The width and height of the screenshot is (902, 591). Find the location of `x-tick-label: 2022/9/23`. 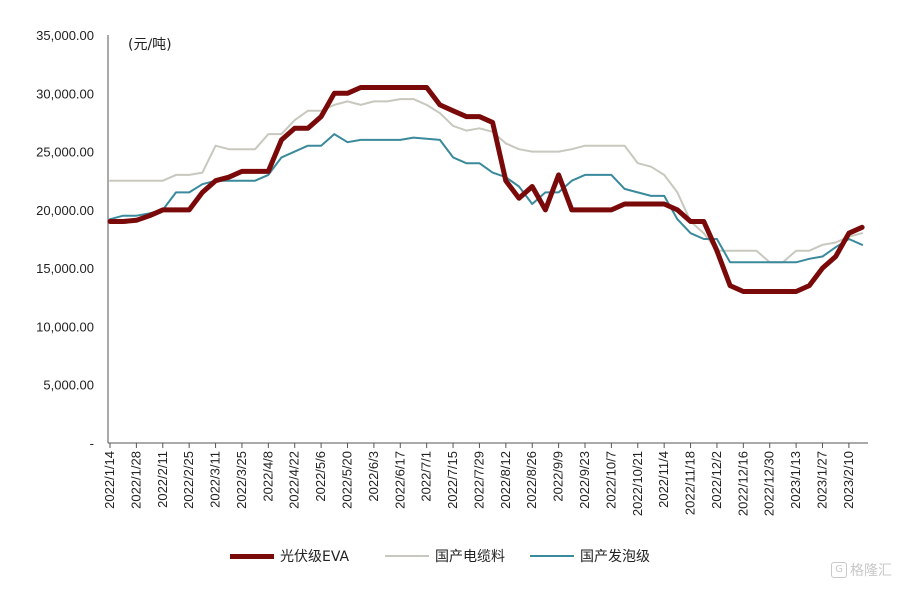

x-tick-label: 2022/9/23 is located at coordinates (584, 480).